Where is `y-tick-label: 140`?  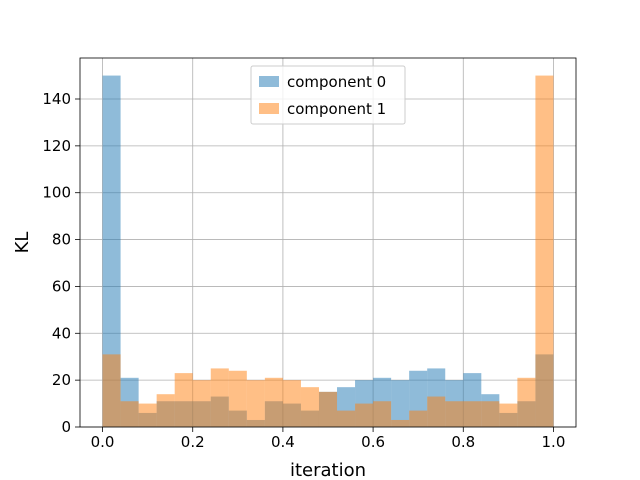
y-tick-label: 140 is located at coordinates (56, 99).